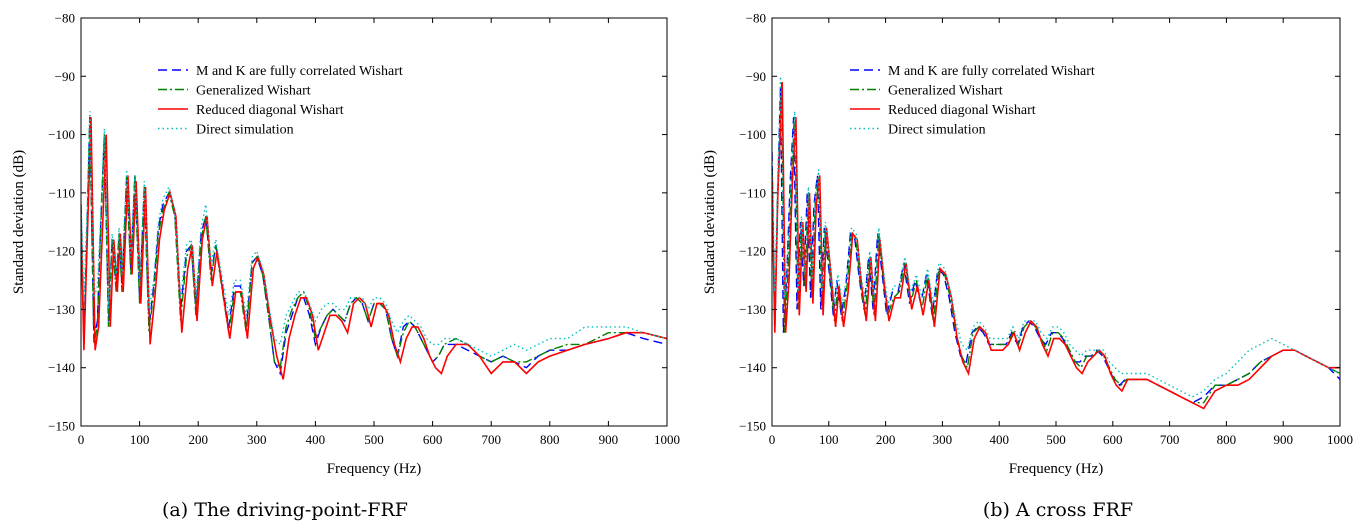  I want to click on figure-caption: (a) The driving-point-FRF, so click(285, 510).